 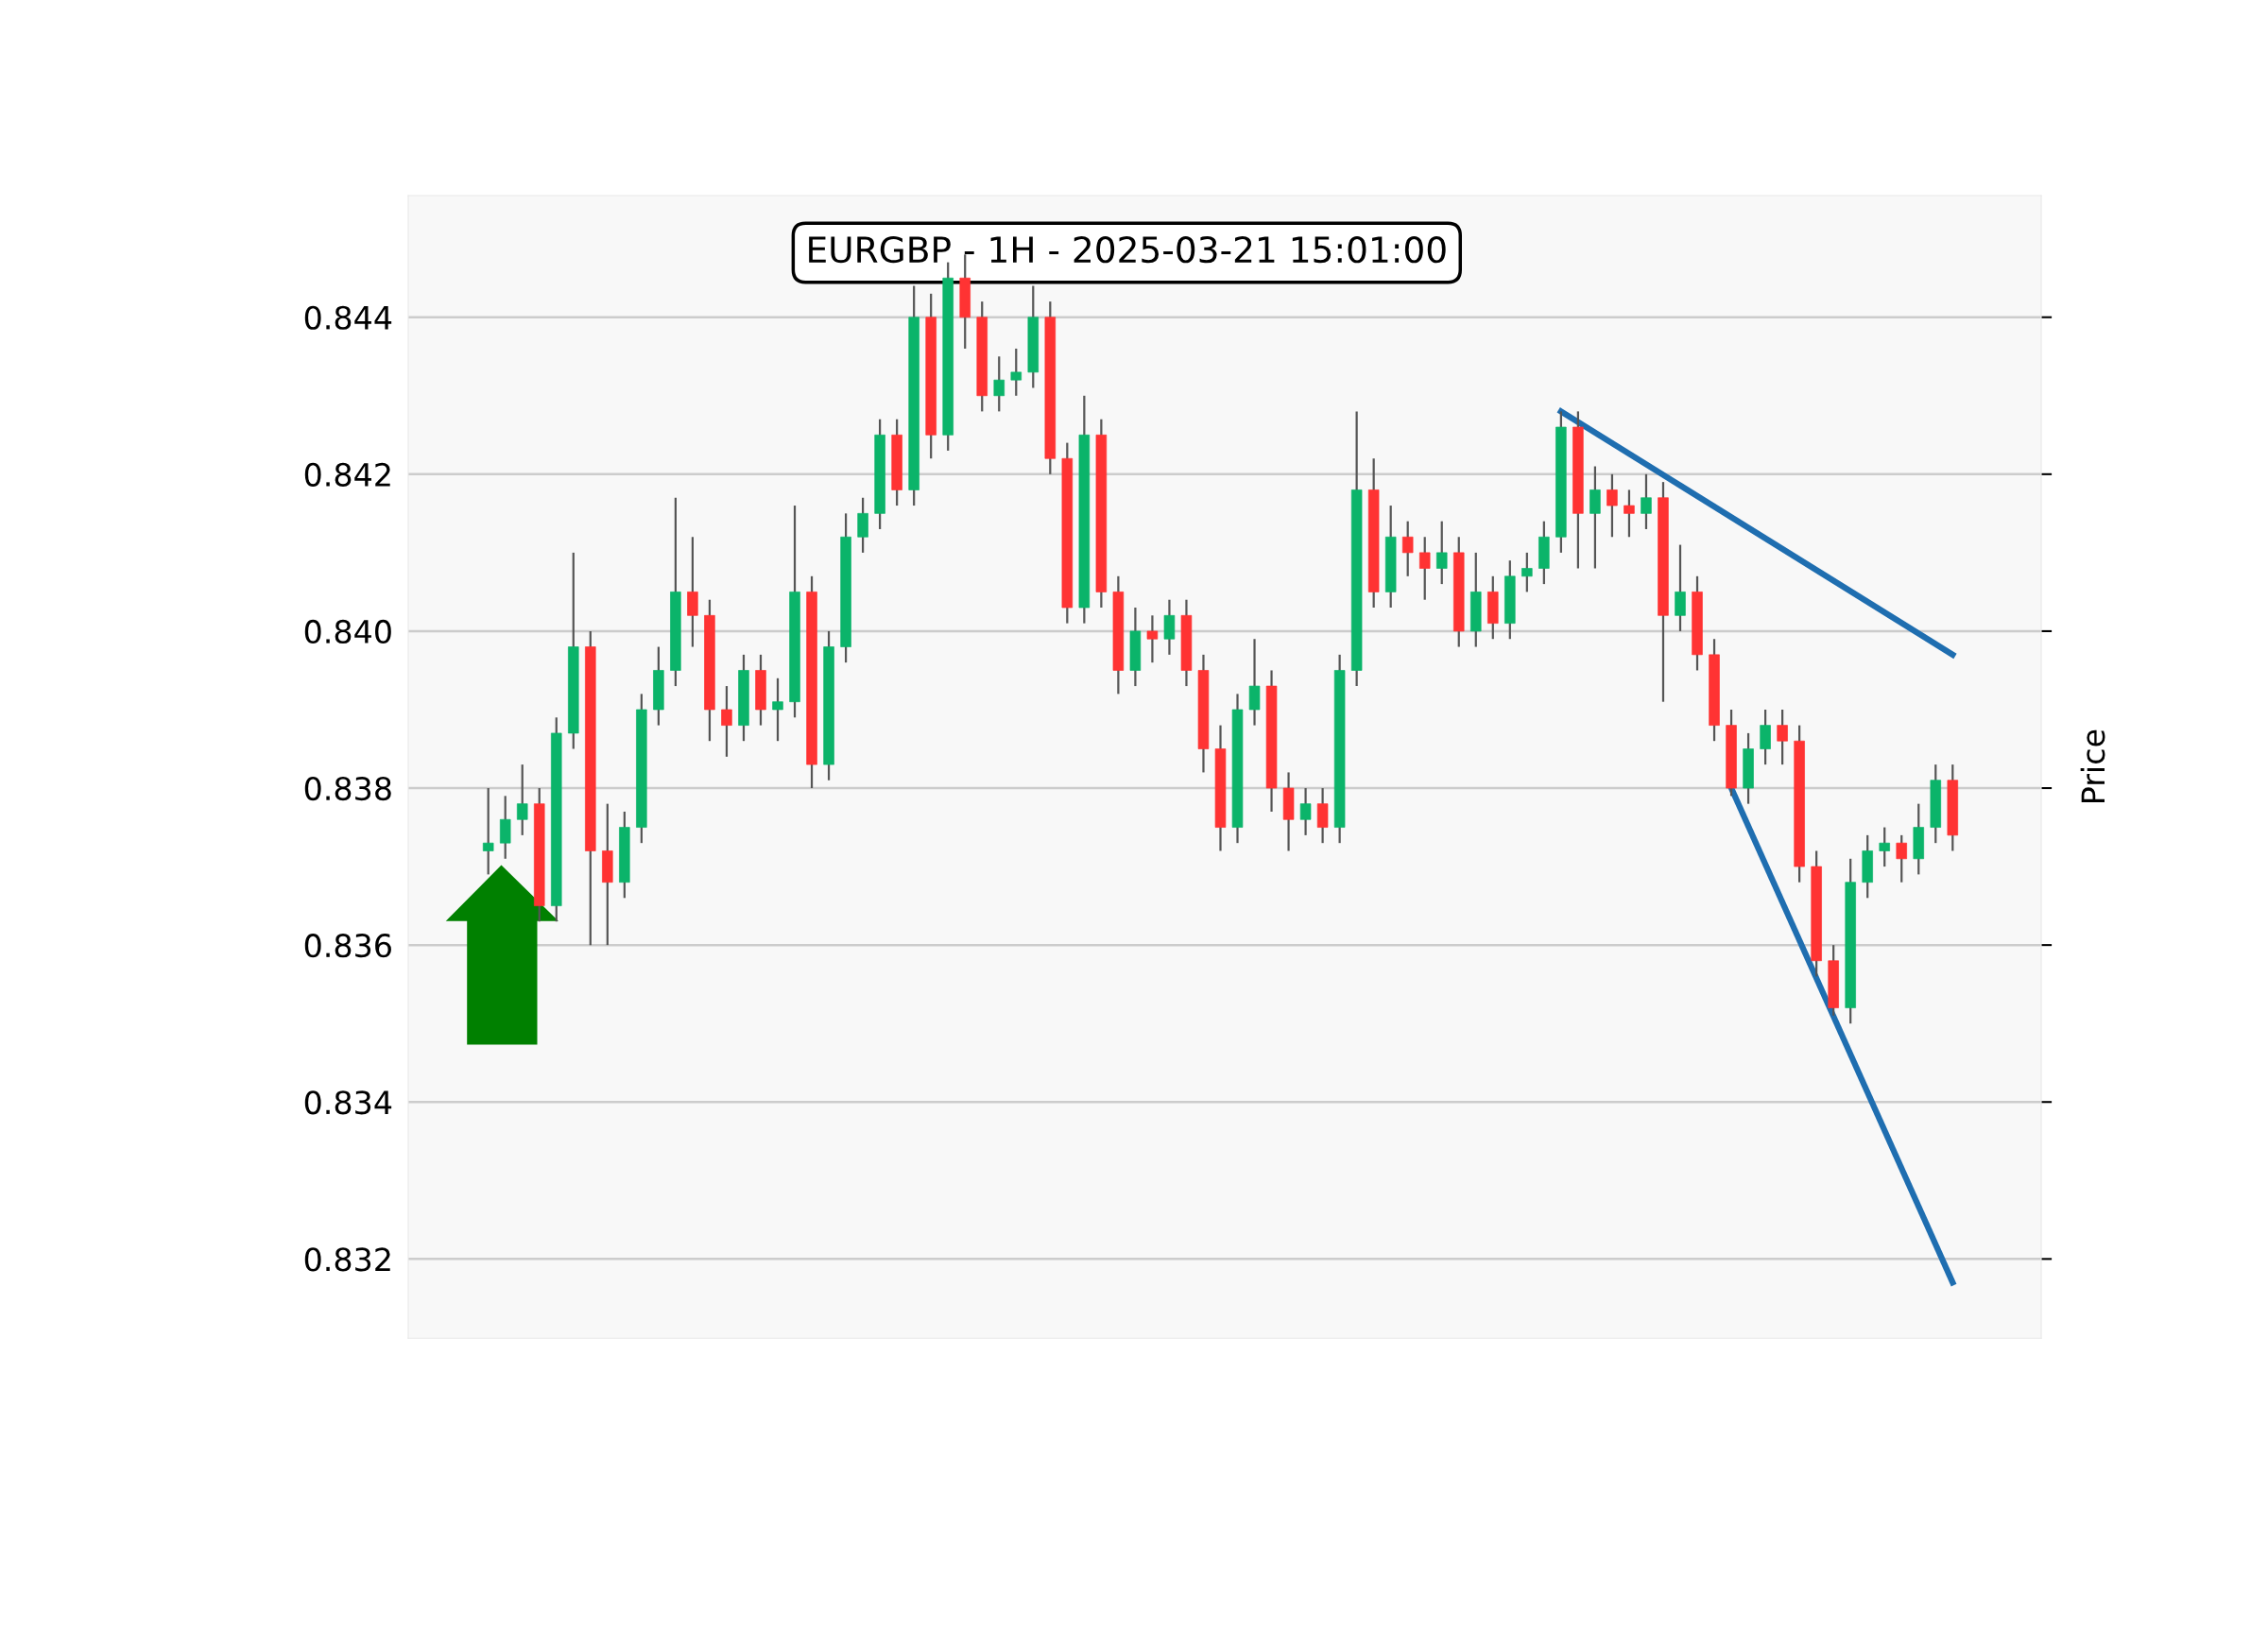 I want to click on y-tick-label: 0.832, so click(x=347, y=1259).